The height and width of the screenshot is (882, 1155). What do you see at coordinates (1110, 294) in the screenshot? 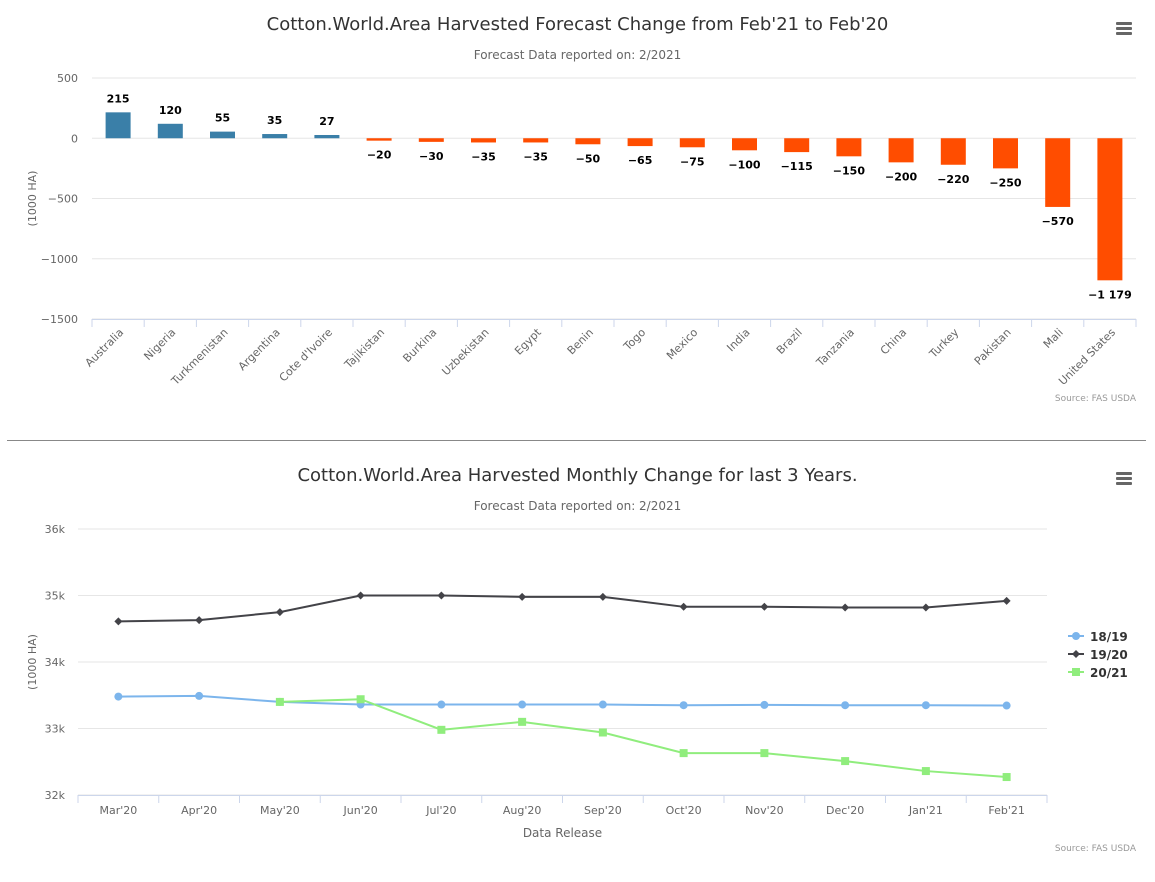
I see `data-label: −1 179` at bounding box center [1110, 294].